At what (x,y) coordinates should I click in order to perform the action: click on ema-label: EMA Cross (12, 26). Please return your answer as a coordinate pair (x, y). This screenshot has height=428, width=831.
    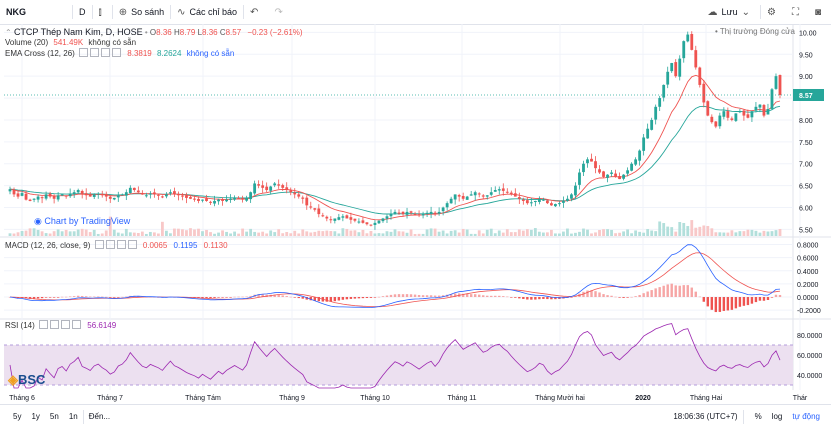
    Looking at the image, I should click on (40, 53).